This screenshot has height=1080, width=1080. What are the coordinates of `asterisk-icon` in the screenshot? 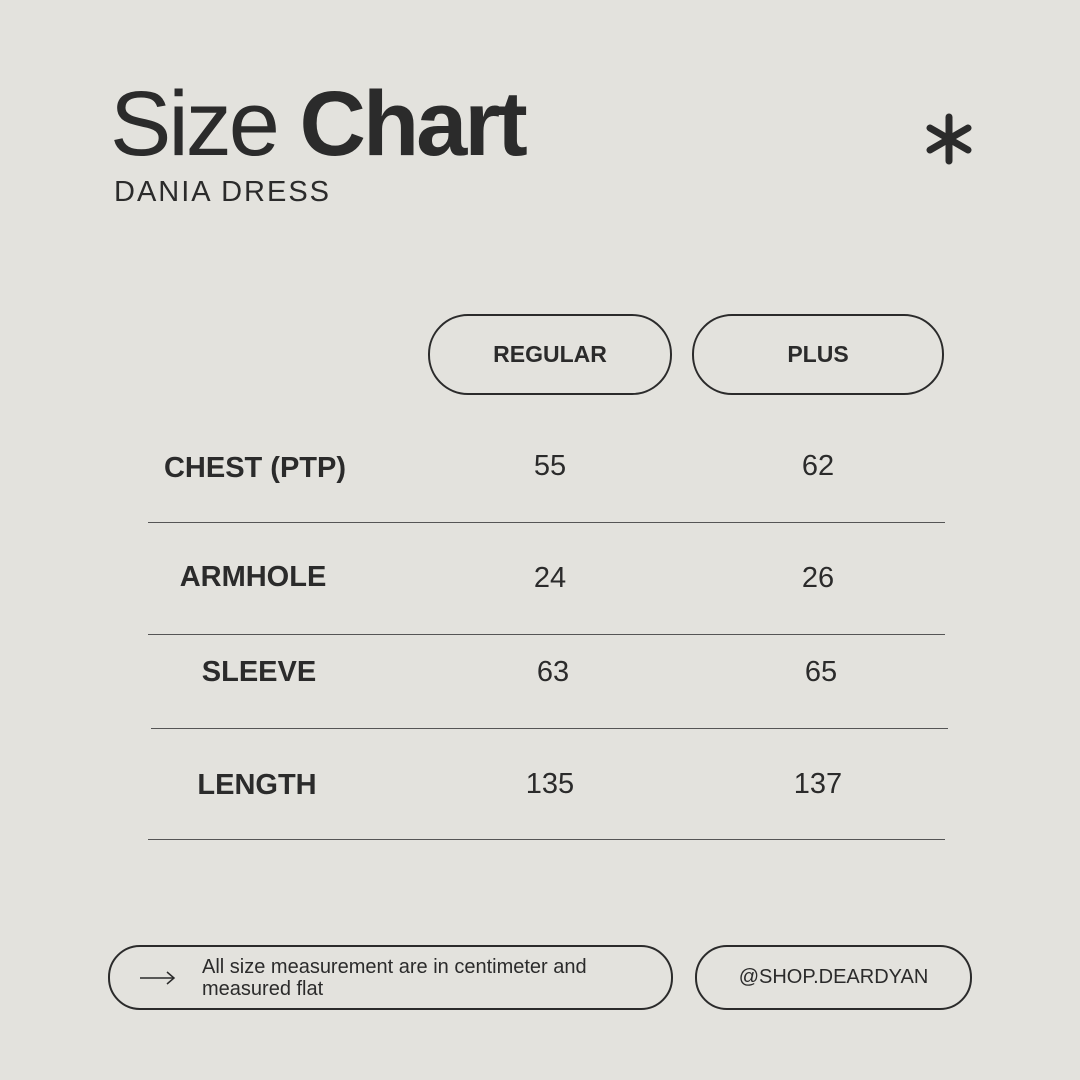 It's located at (949, 139).